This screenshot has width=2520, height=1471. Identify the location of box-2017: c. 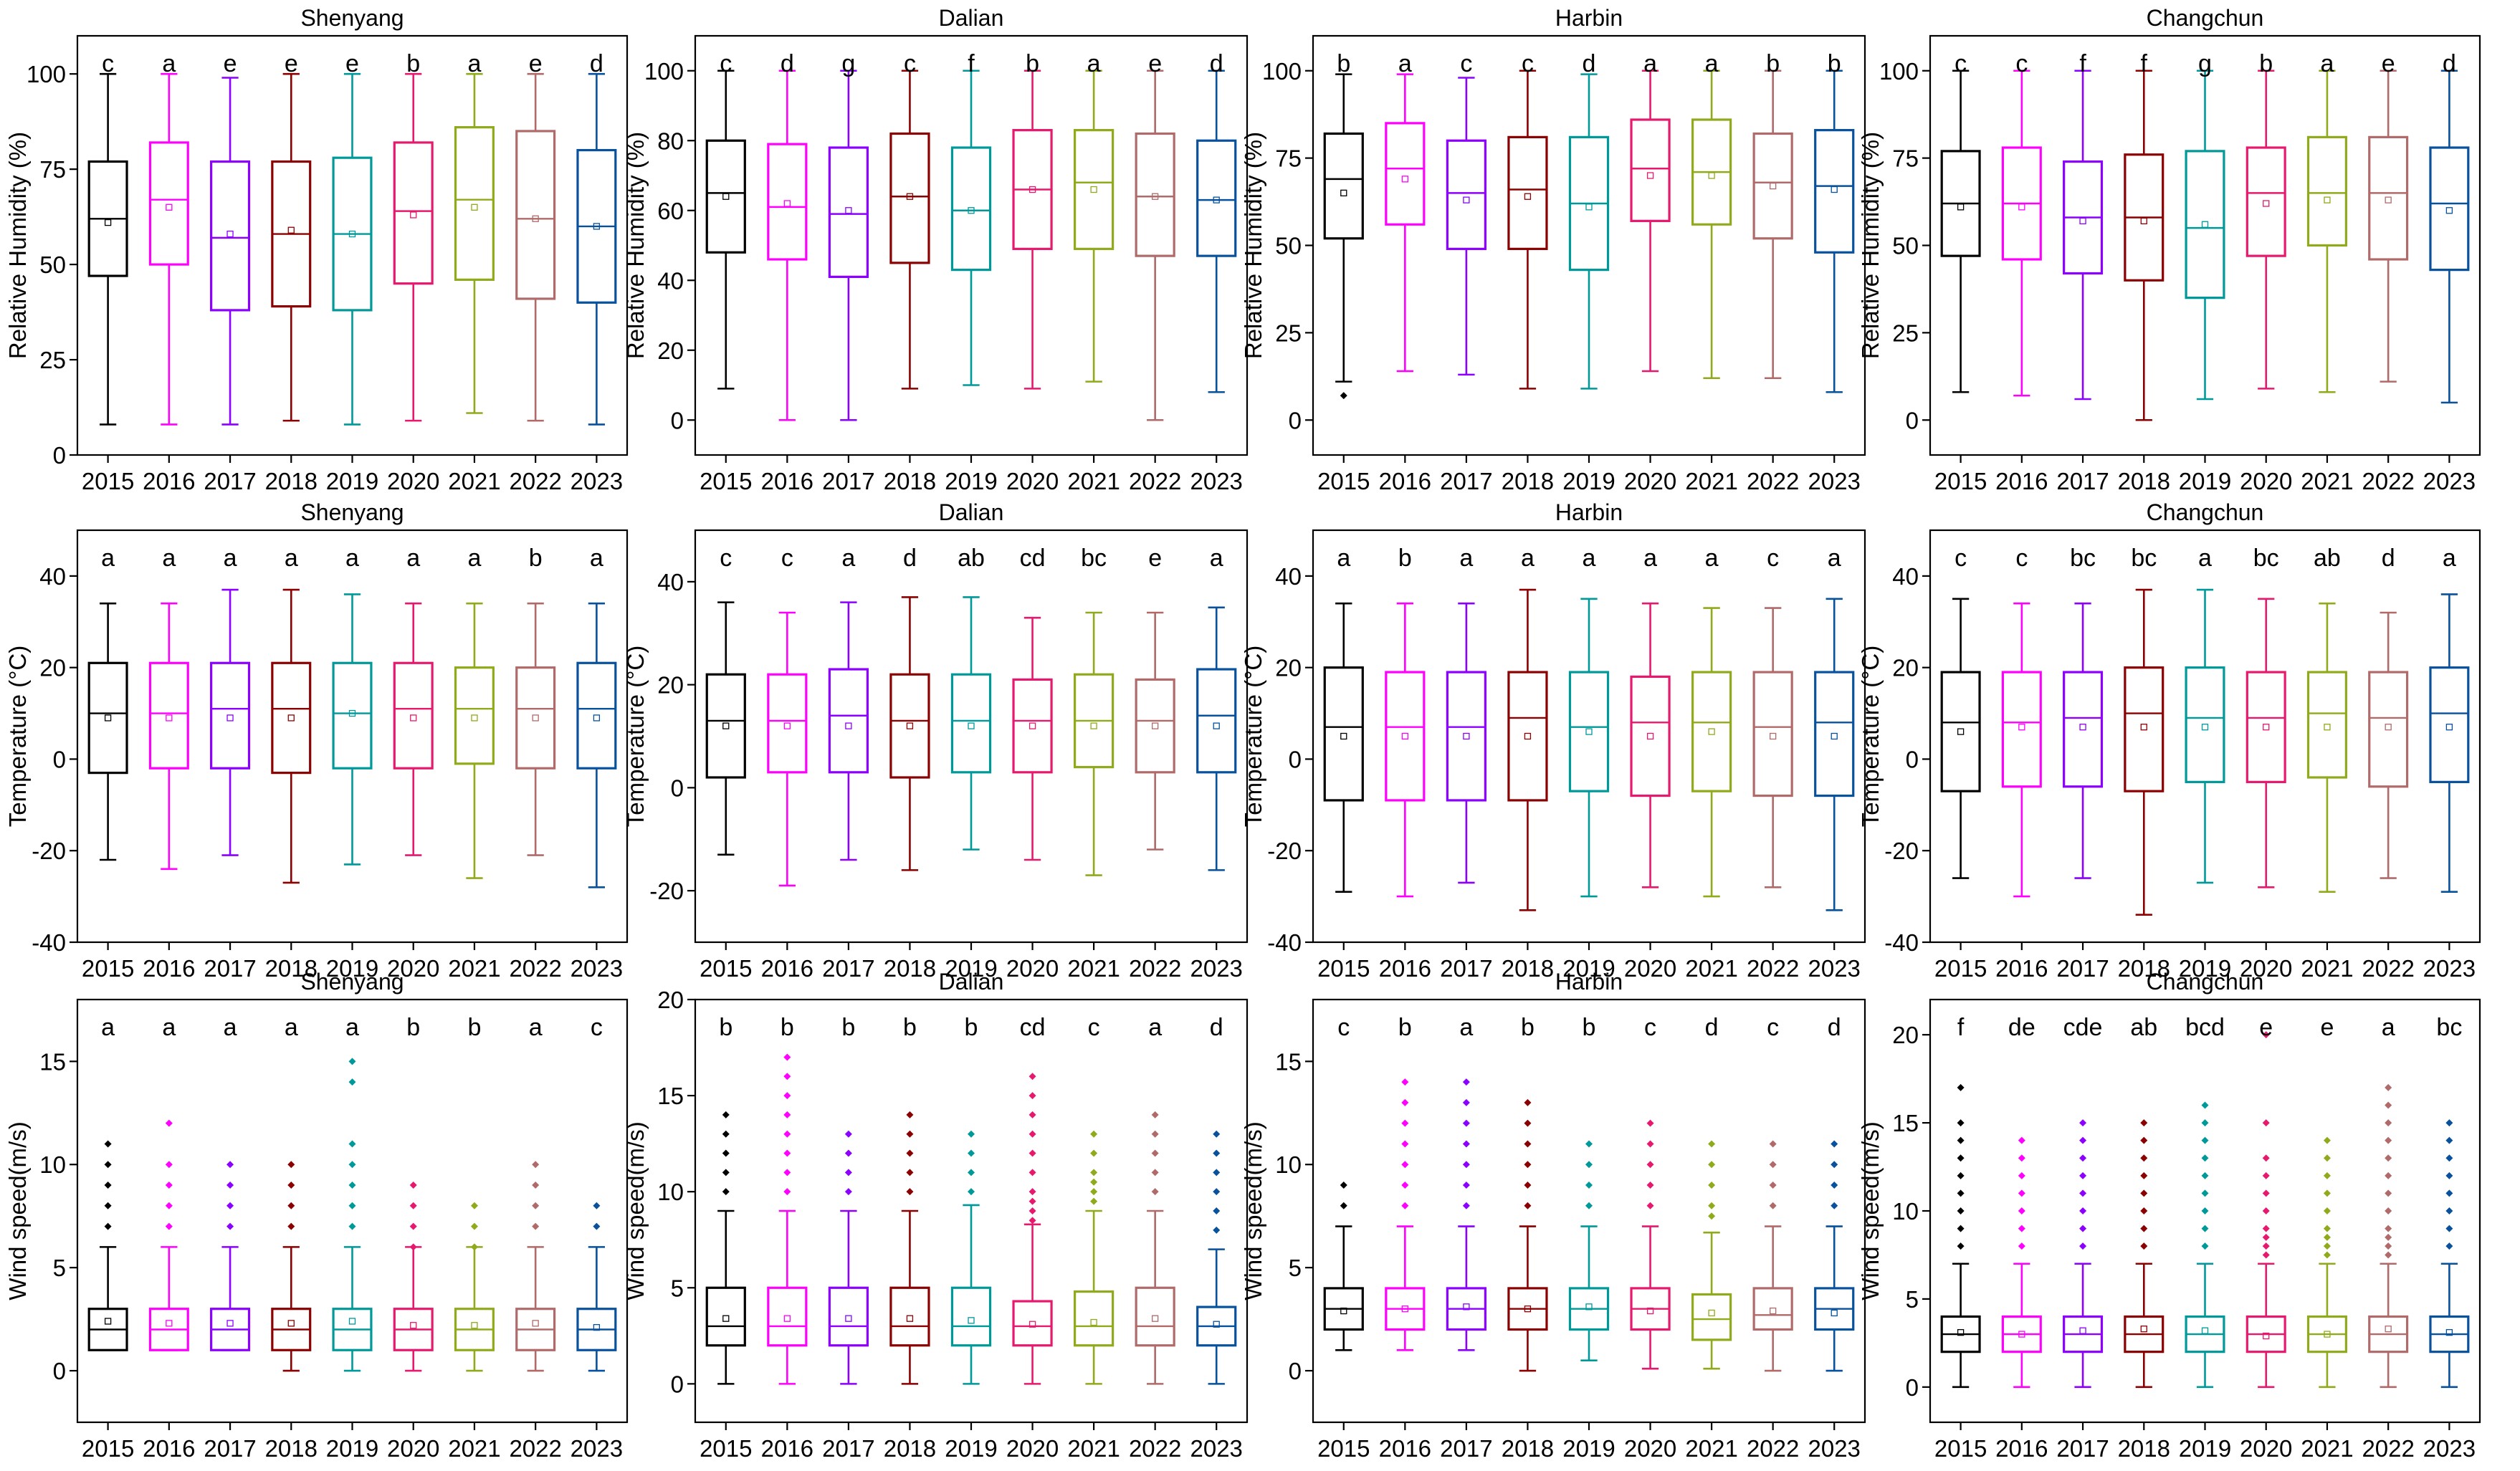
(1466, 213).